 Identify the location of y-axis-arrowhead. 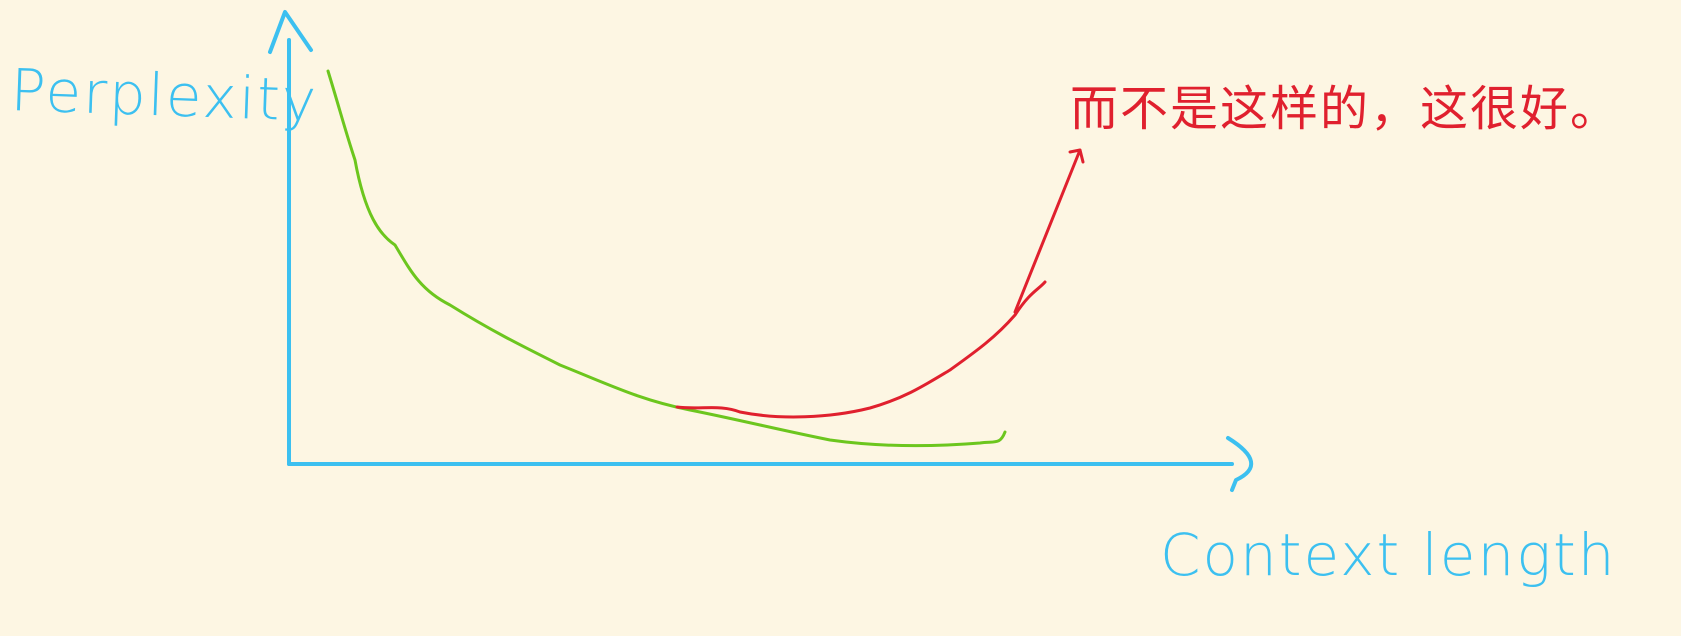
(290, 32).